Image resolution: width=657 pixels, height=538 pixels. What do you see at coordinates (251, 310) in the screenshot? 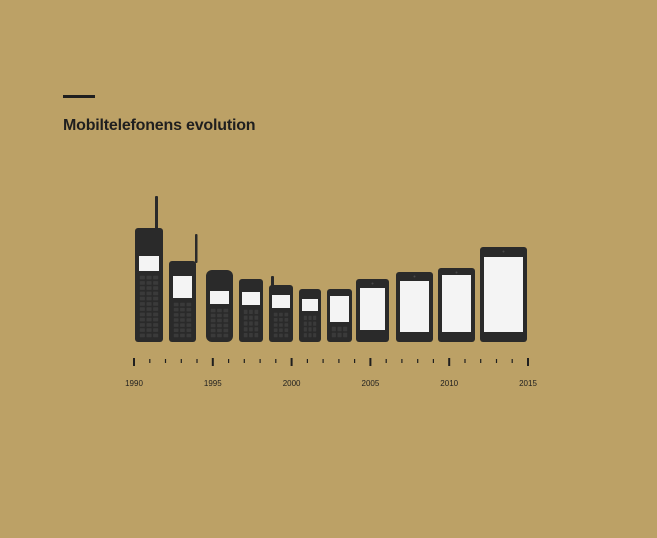
I see `phone-4-candybar` at bounding box center [251, 310].